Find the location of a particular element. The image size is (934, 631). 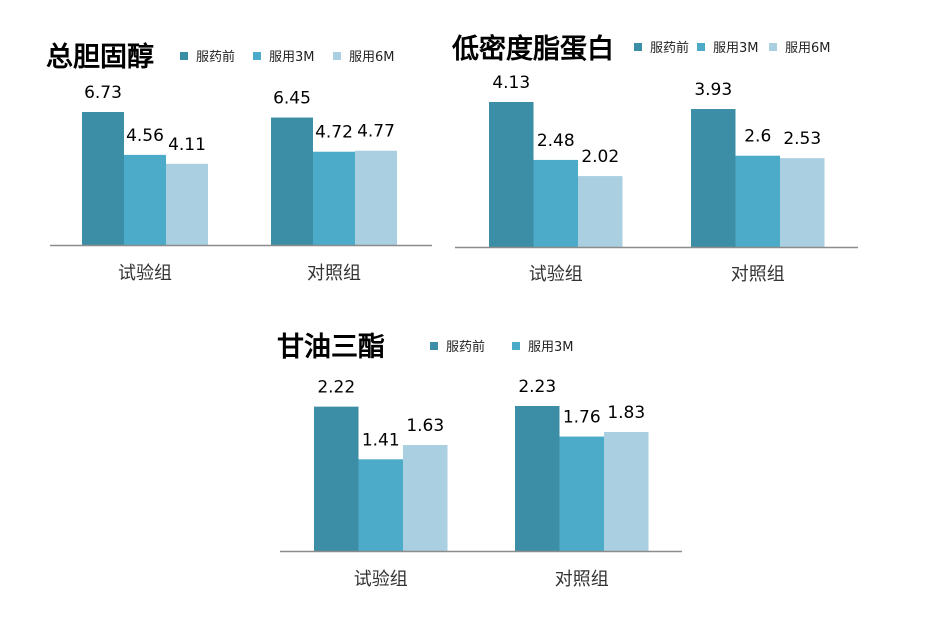

data-label: 3.93 is located at coordinates (713, 90).